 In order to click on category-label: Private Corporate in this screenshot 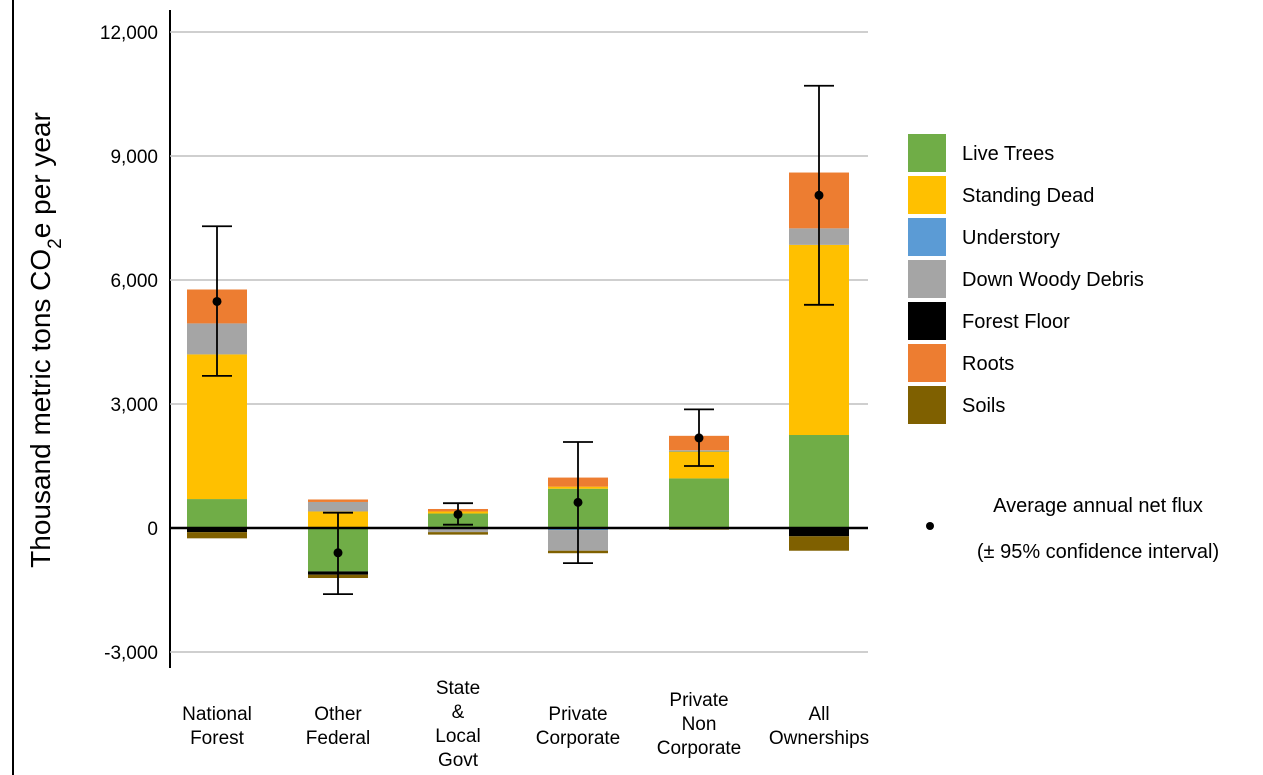, I will do `click(578, 726)`.